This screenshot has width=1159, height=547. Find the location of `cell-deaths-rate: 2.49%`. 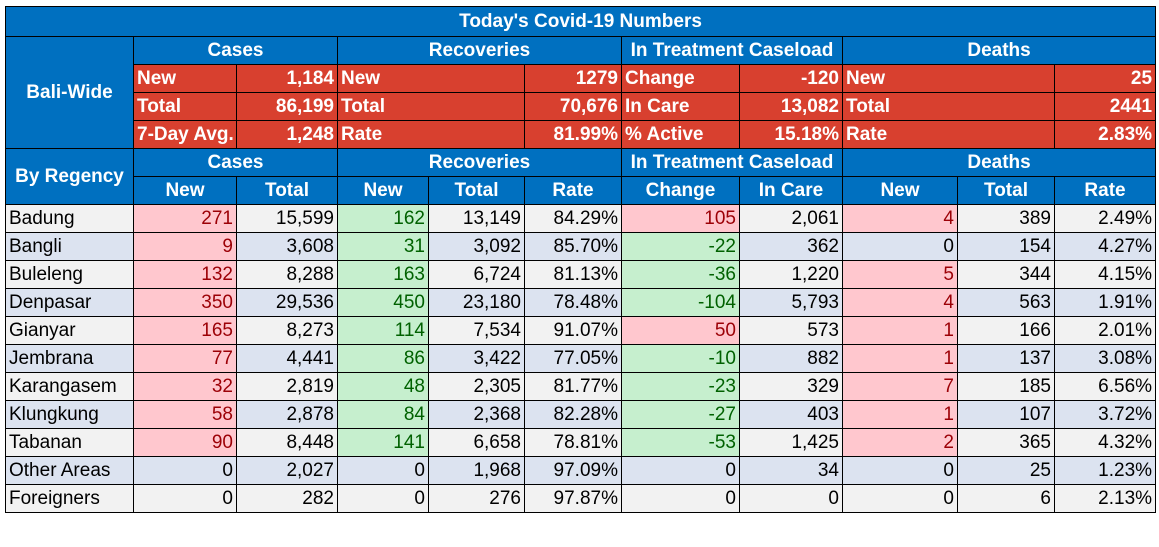

cell-deaths-rate: 2.49% is located at coordinates (1105, 218).